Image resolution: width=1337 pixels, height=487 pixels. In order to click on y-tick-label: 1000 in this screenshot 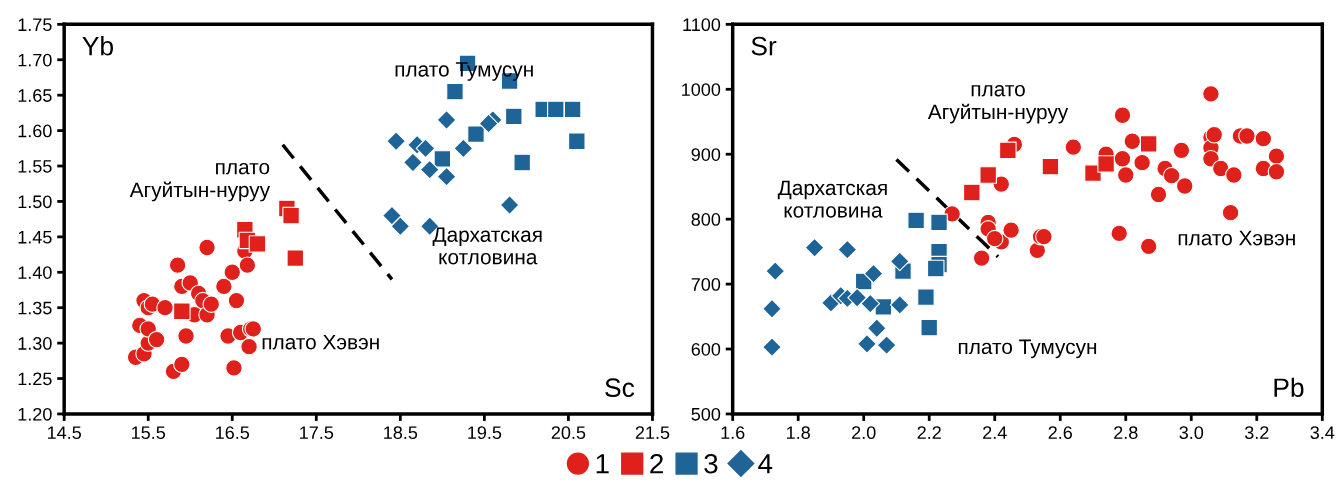, I will do `click(701, 89)`.